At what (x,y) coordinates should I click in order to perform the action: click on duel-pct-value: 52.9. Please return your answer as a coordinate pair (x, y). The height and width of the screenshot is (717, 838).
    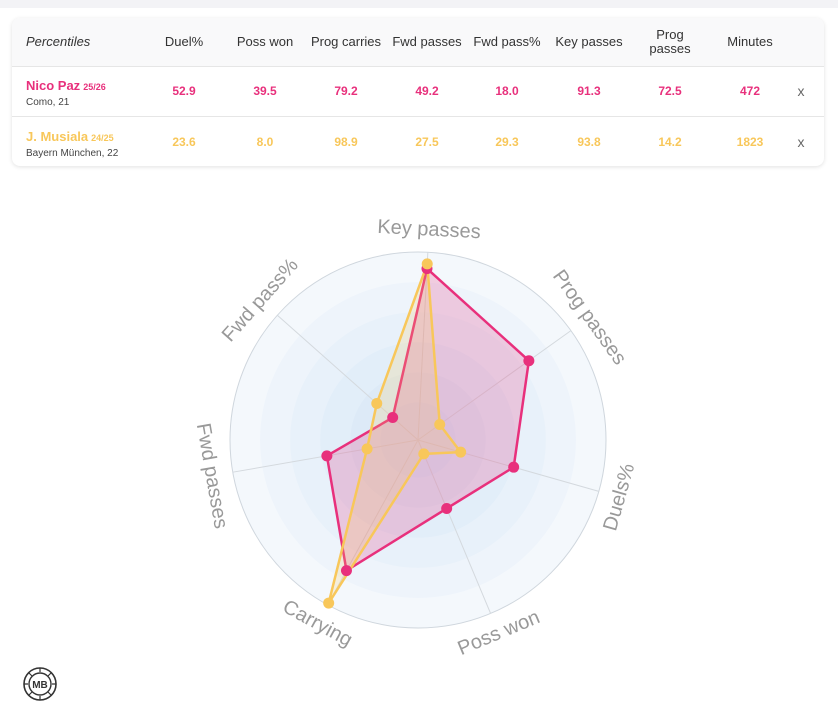
    Looking at the image, I should click on (184, 91).